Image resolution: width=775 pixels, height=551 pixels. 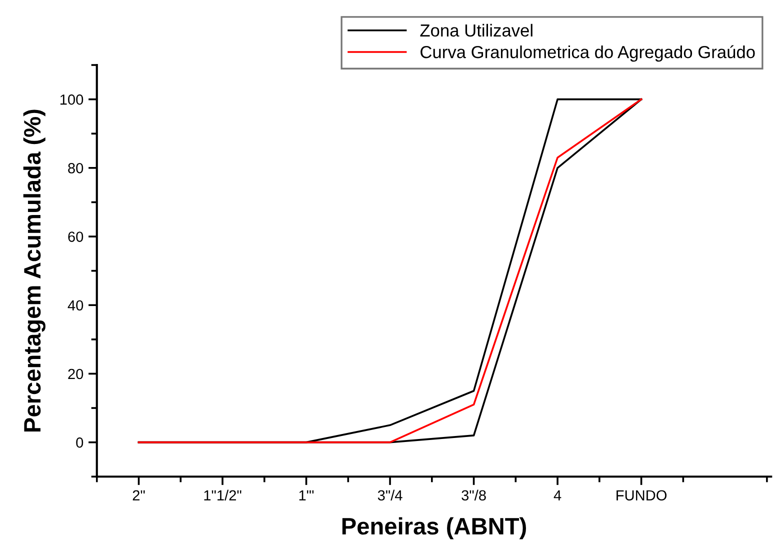 I want to click on x-tick-label: 4, so click(x=558, y=495).